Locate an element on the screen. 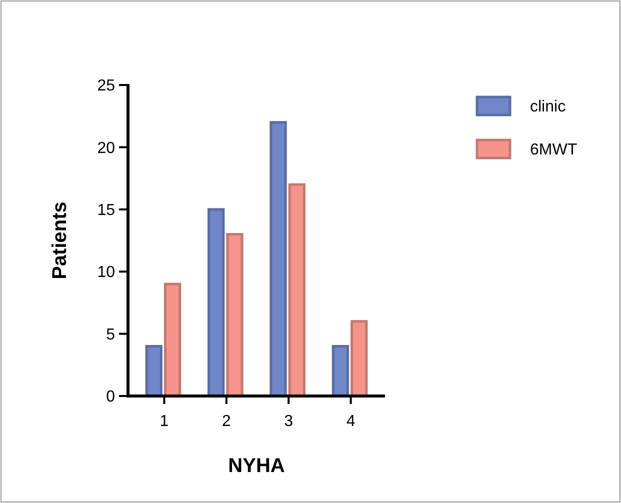 Image resolution: width=621 pixels, height=503 pixels. x-axis-title: NYHA is located at coordinates (256, 466).